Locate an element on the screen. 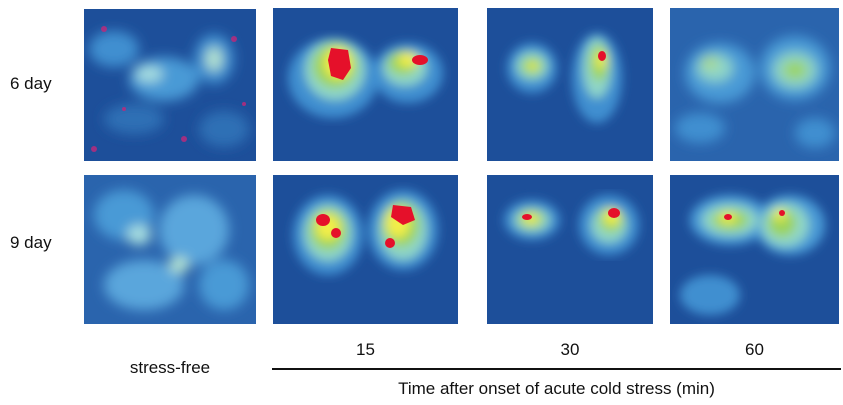 This screenshot has height=405, width=843. time-axis-line is located at coordinates (556, 369).